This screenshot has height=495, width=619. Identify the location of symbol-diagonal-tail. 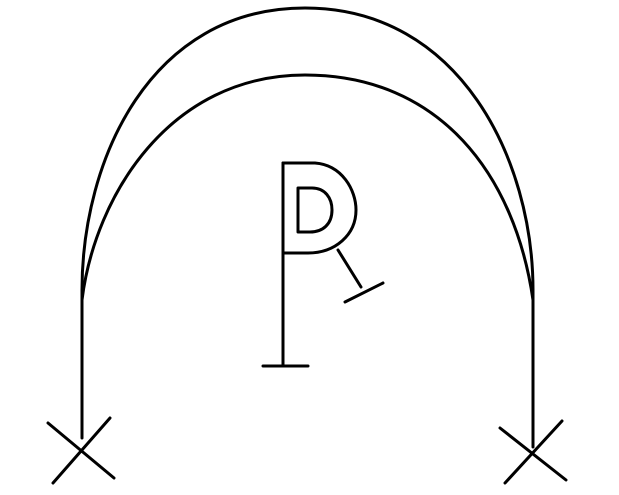
(349, 268).